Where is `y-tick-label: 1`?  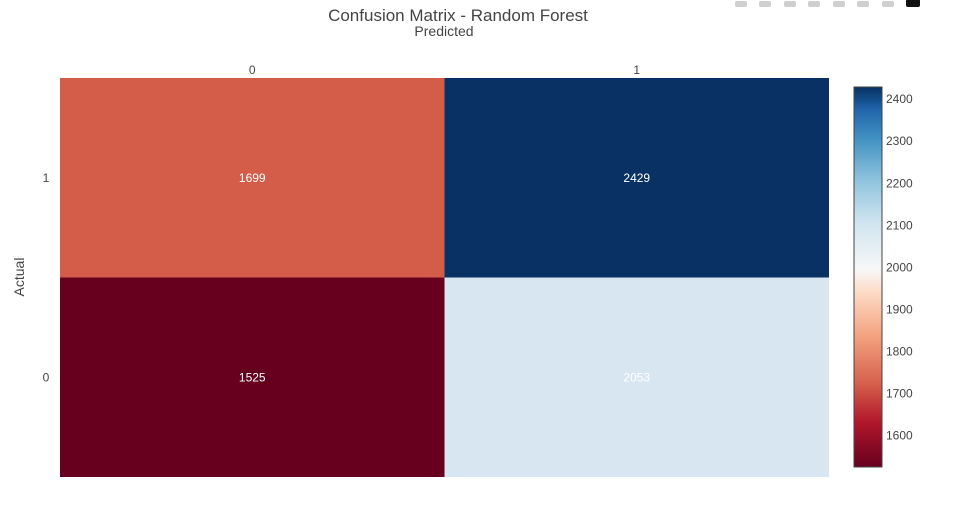
y-tick-label: 1 is located at coordinates (46, 178).